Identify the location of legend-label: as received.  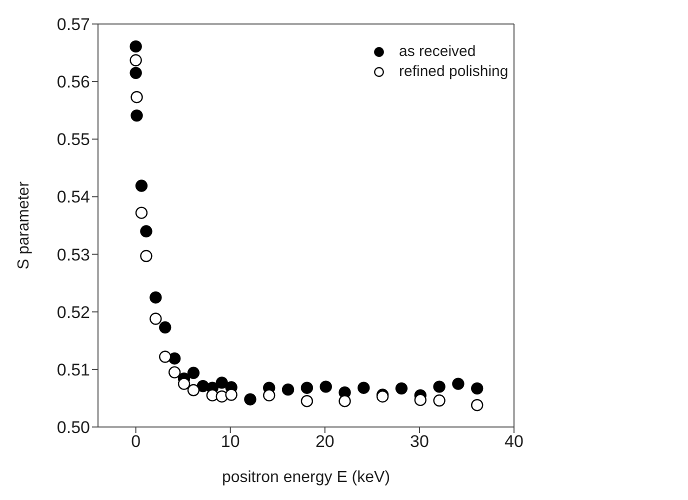
(437, 51).